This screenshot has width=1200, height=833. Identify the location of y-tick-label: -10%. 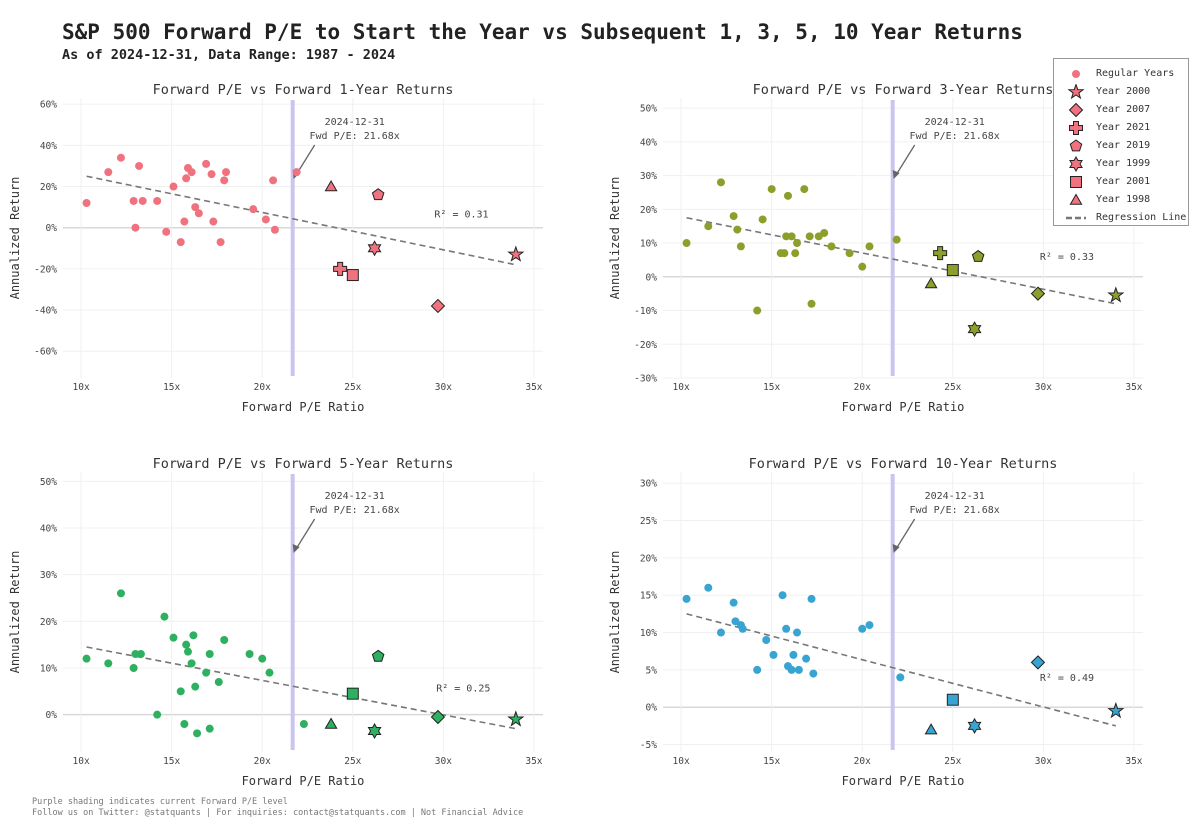
(645, 311).